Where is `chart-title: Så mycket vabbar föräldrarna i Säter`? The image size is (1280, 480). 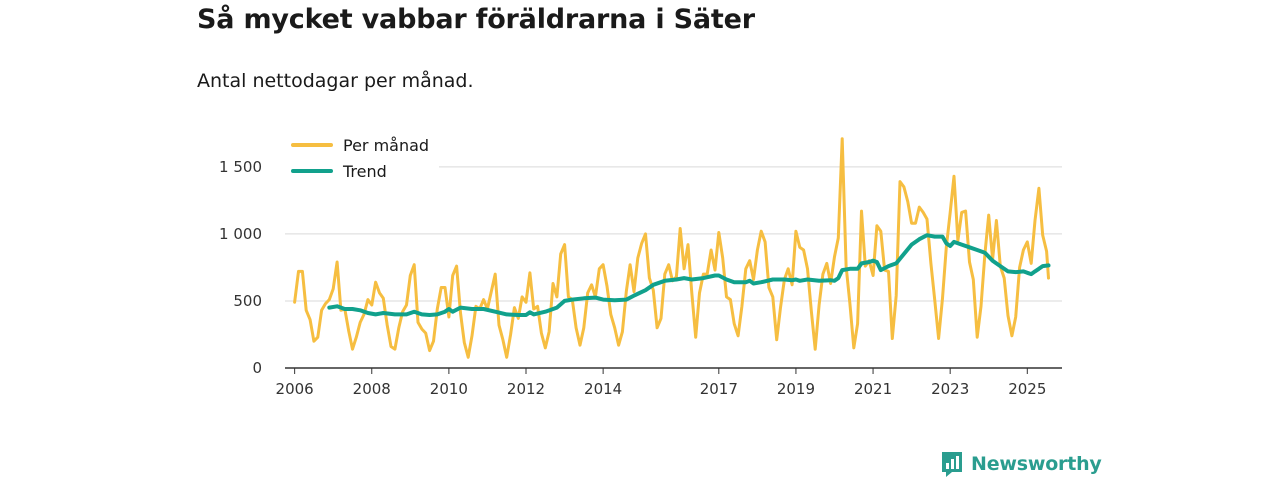
chart-title: Så mycket vabbar föräldrarna i Säter is located at coordinates (476, 19).